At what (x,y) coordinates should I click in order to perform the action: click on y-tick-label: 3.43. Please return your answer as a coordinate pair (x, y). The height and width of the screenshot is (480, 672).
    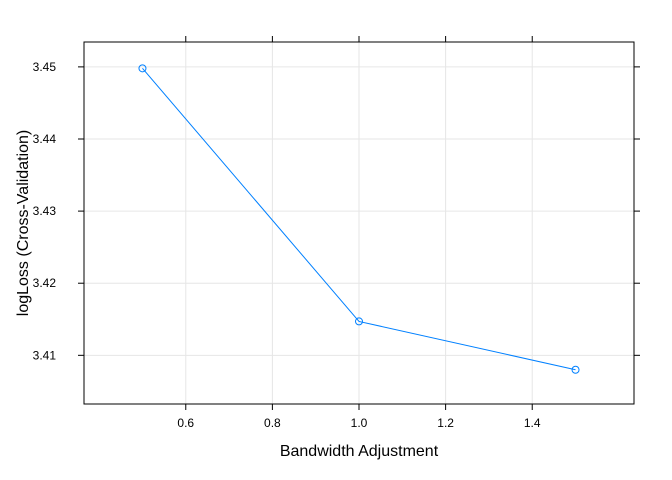
    Looking at the image, I should click on (45, 211).